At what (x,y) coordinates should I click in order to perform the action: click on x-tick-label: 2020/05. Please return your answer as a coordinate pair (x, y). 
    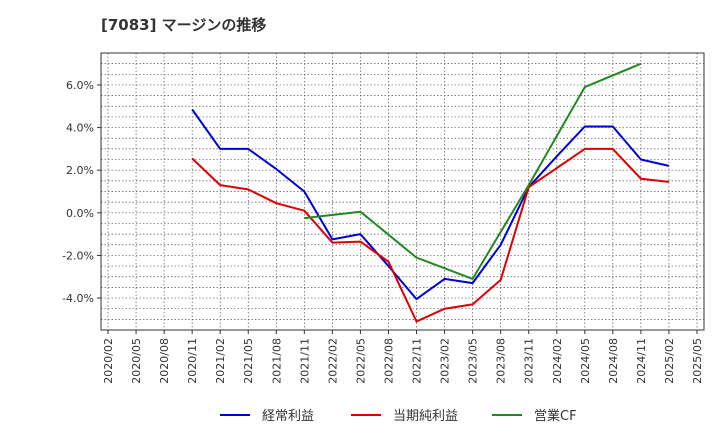
    Looking at the image, I should click on (136, 361).